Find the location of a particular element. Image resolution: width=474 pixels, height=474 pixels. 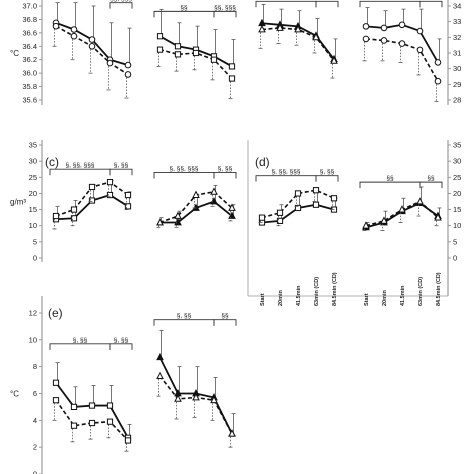

chart-b-right: 28 29 30 31 32 33 34 is located at coordinates (410, 52).